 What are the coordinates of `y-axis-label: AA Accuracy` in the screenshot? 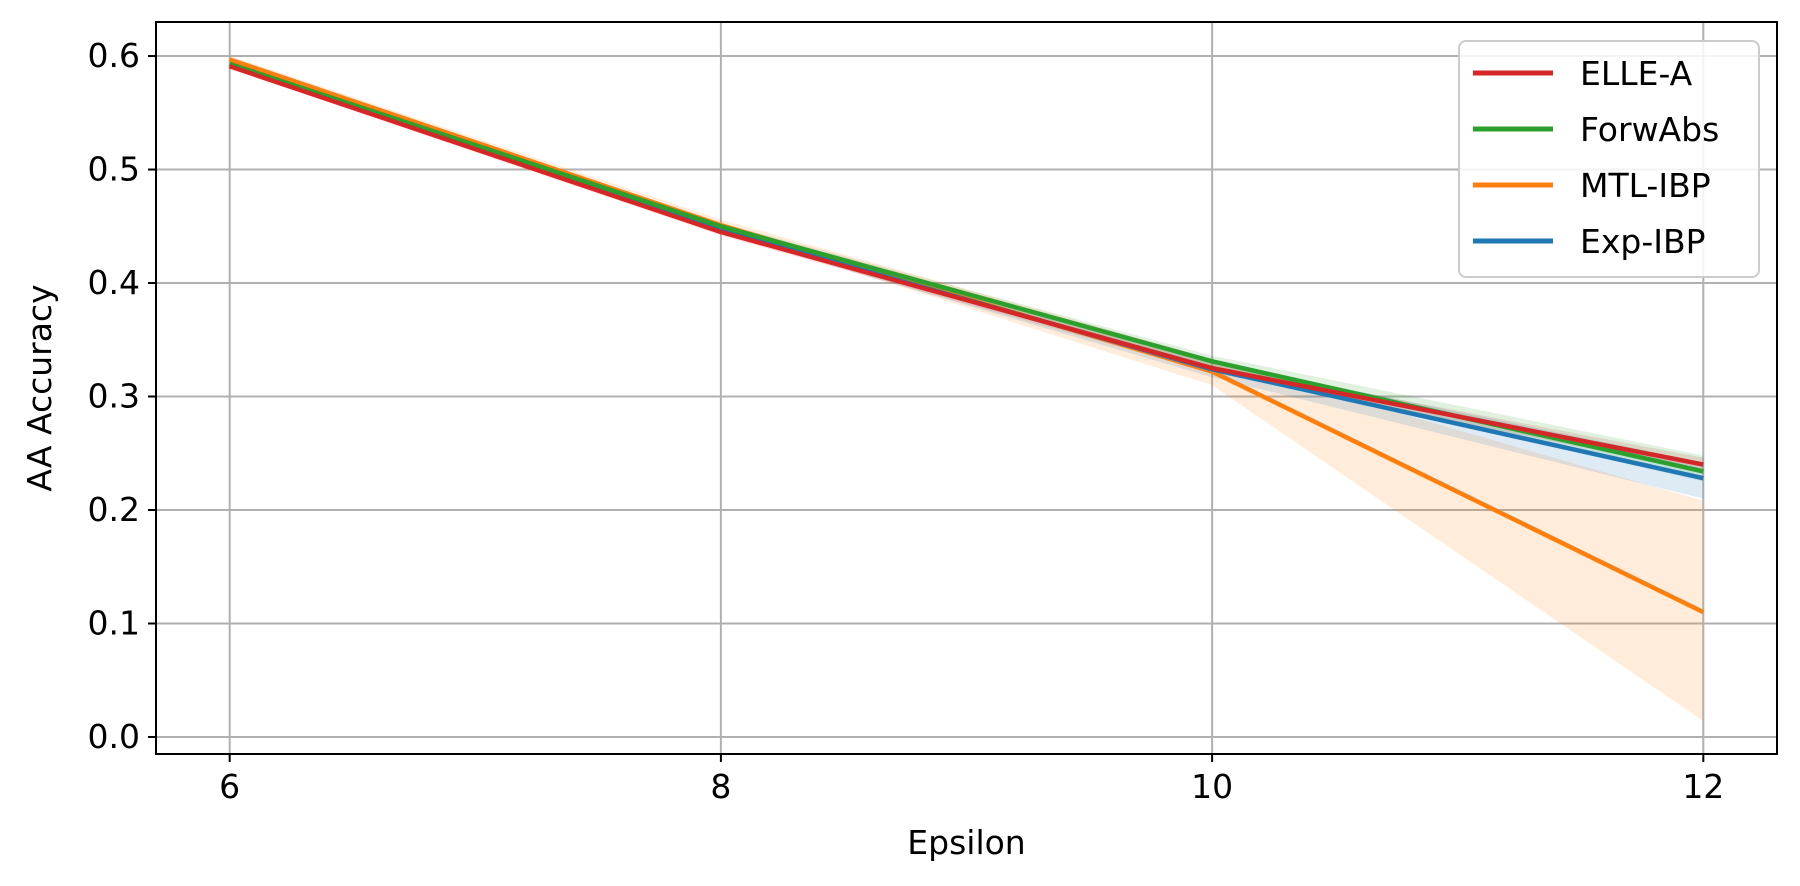 It's located at (39, 387).